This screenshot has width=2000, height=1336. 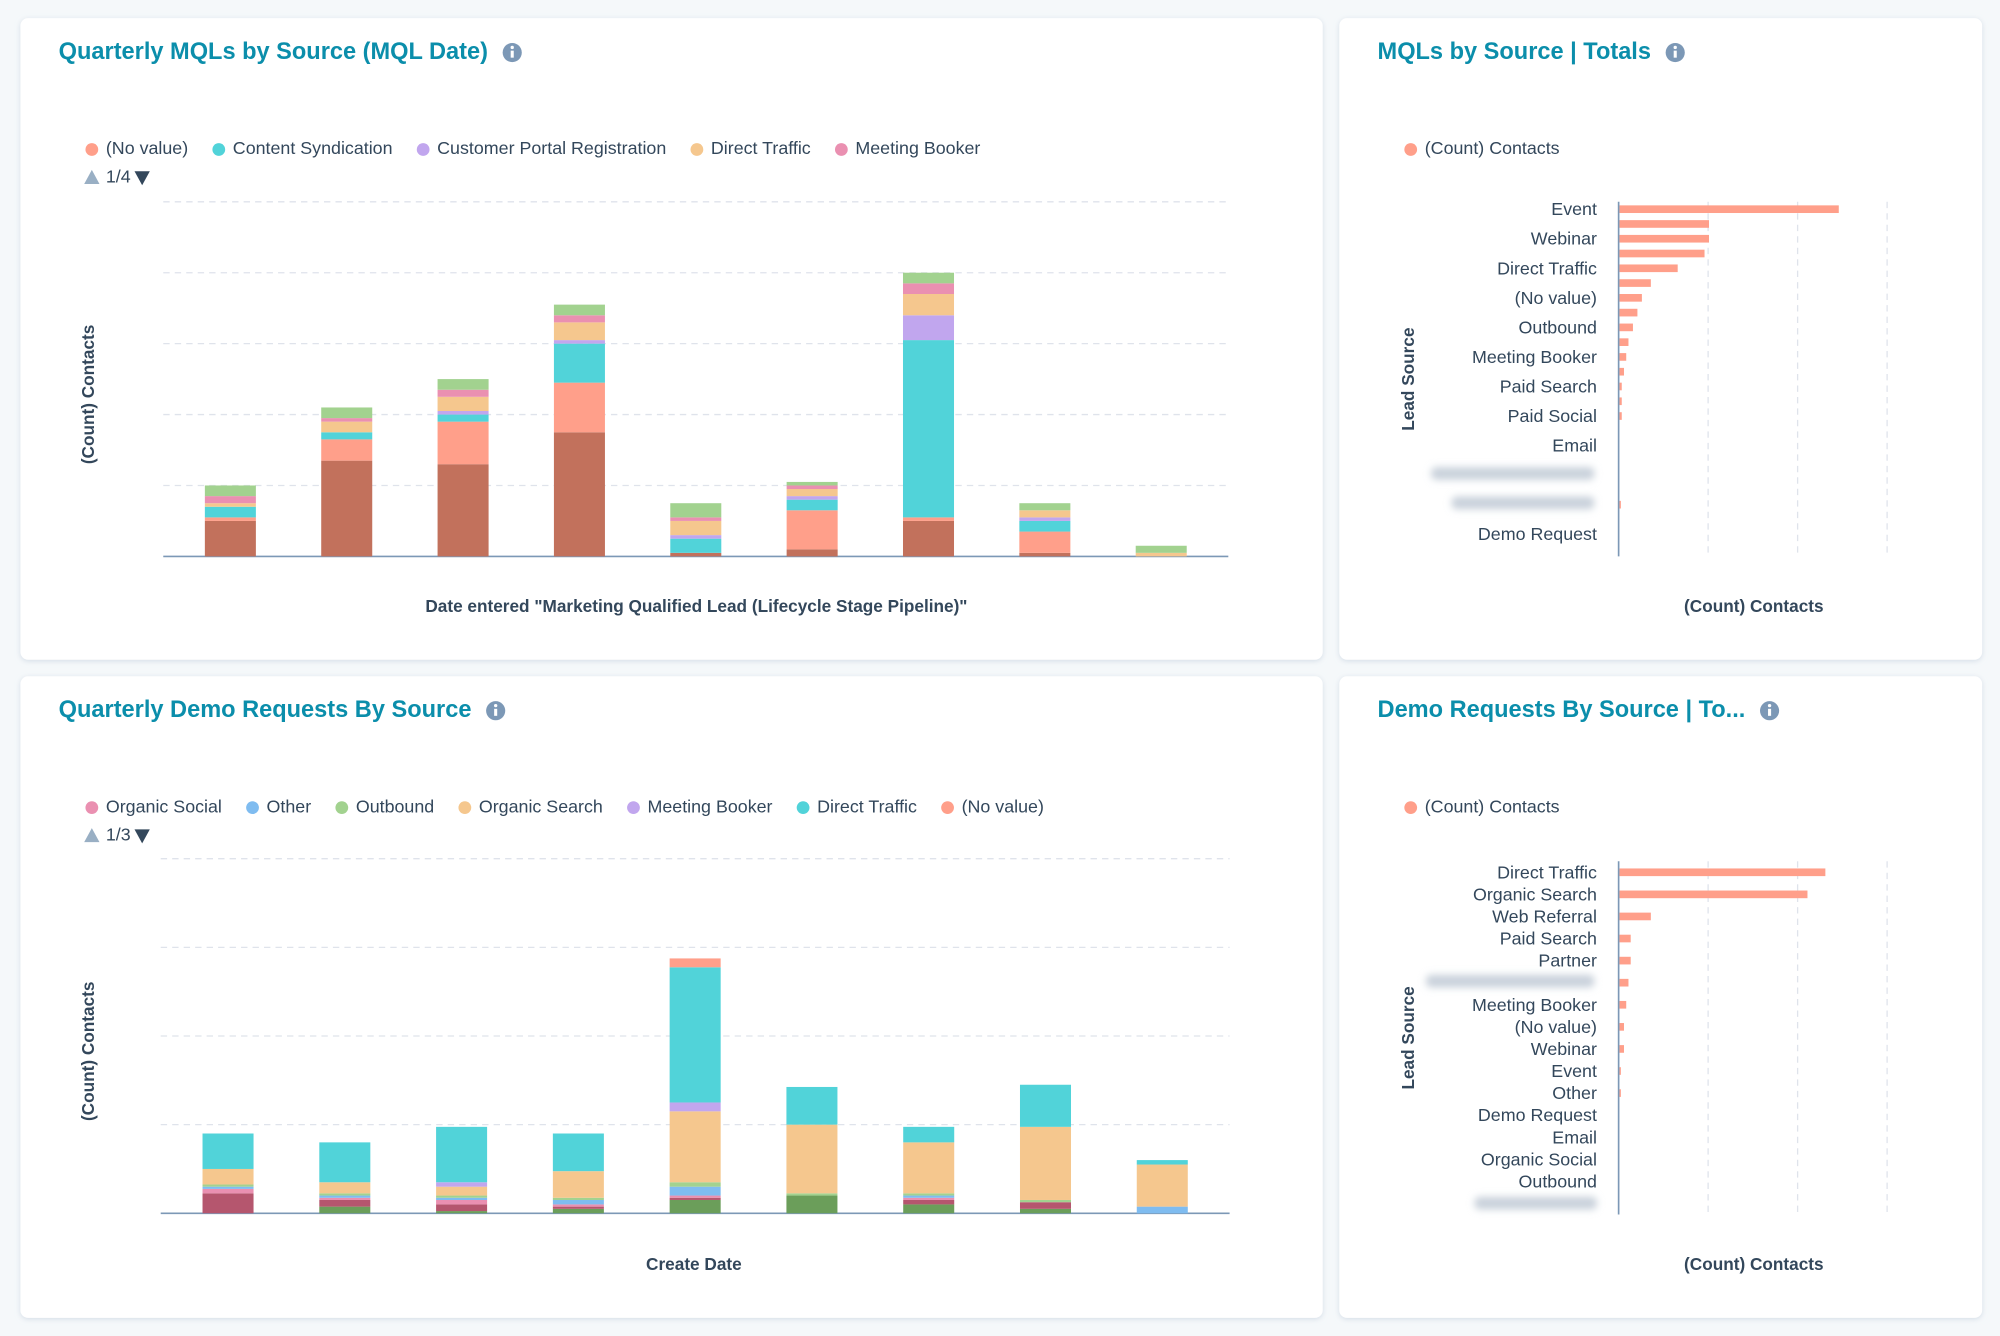 I want to click on chart-title: Quarterly Demo Requests By Source, so click(x=265, y=709).